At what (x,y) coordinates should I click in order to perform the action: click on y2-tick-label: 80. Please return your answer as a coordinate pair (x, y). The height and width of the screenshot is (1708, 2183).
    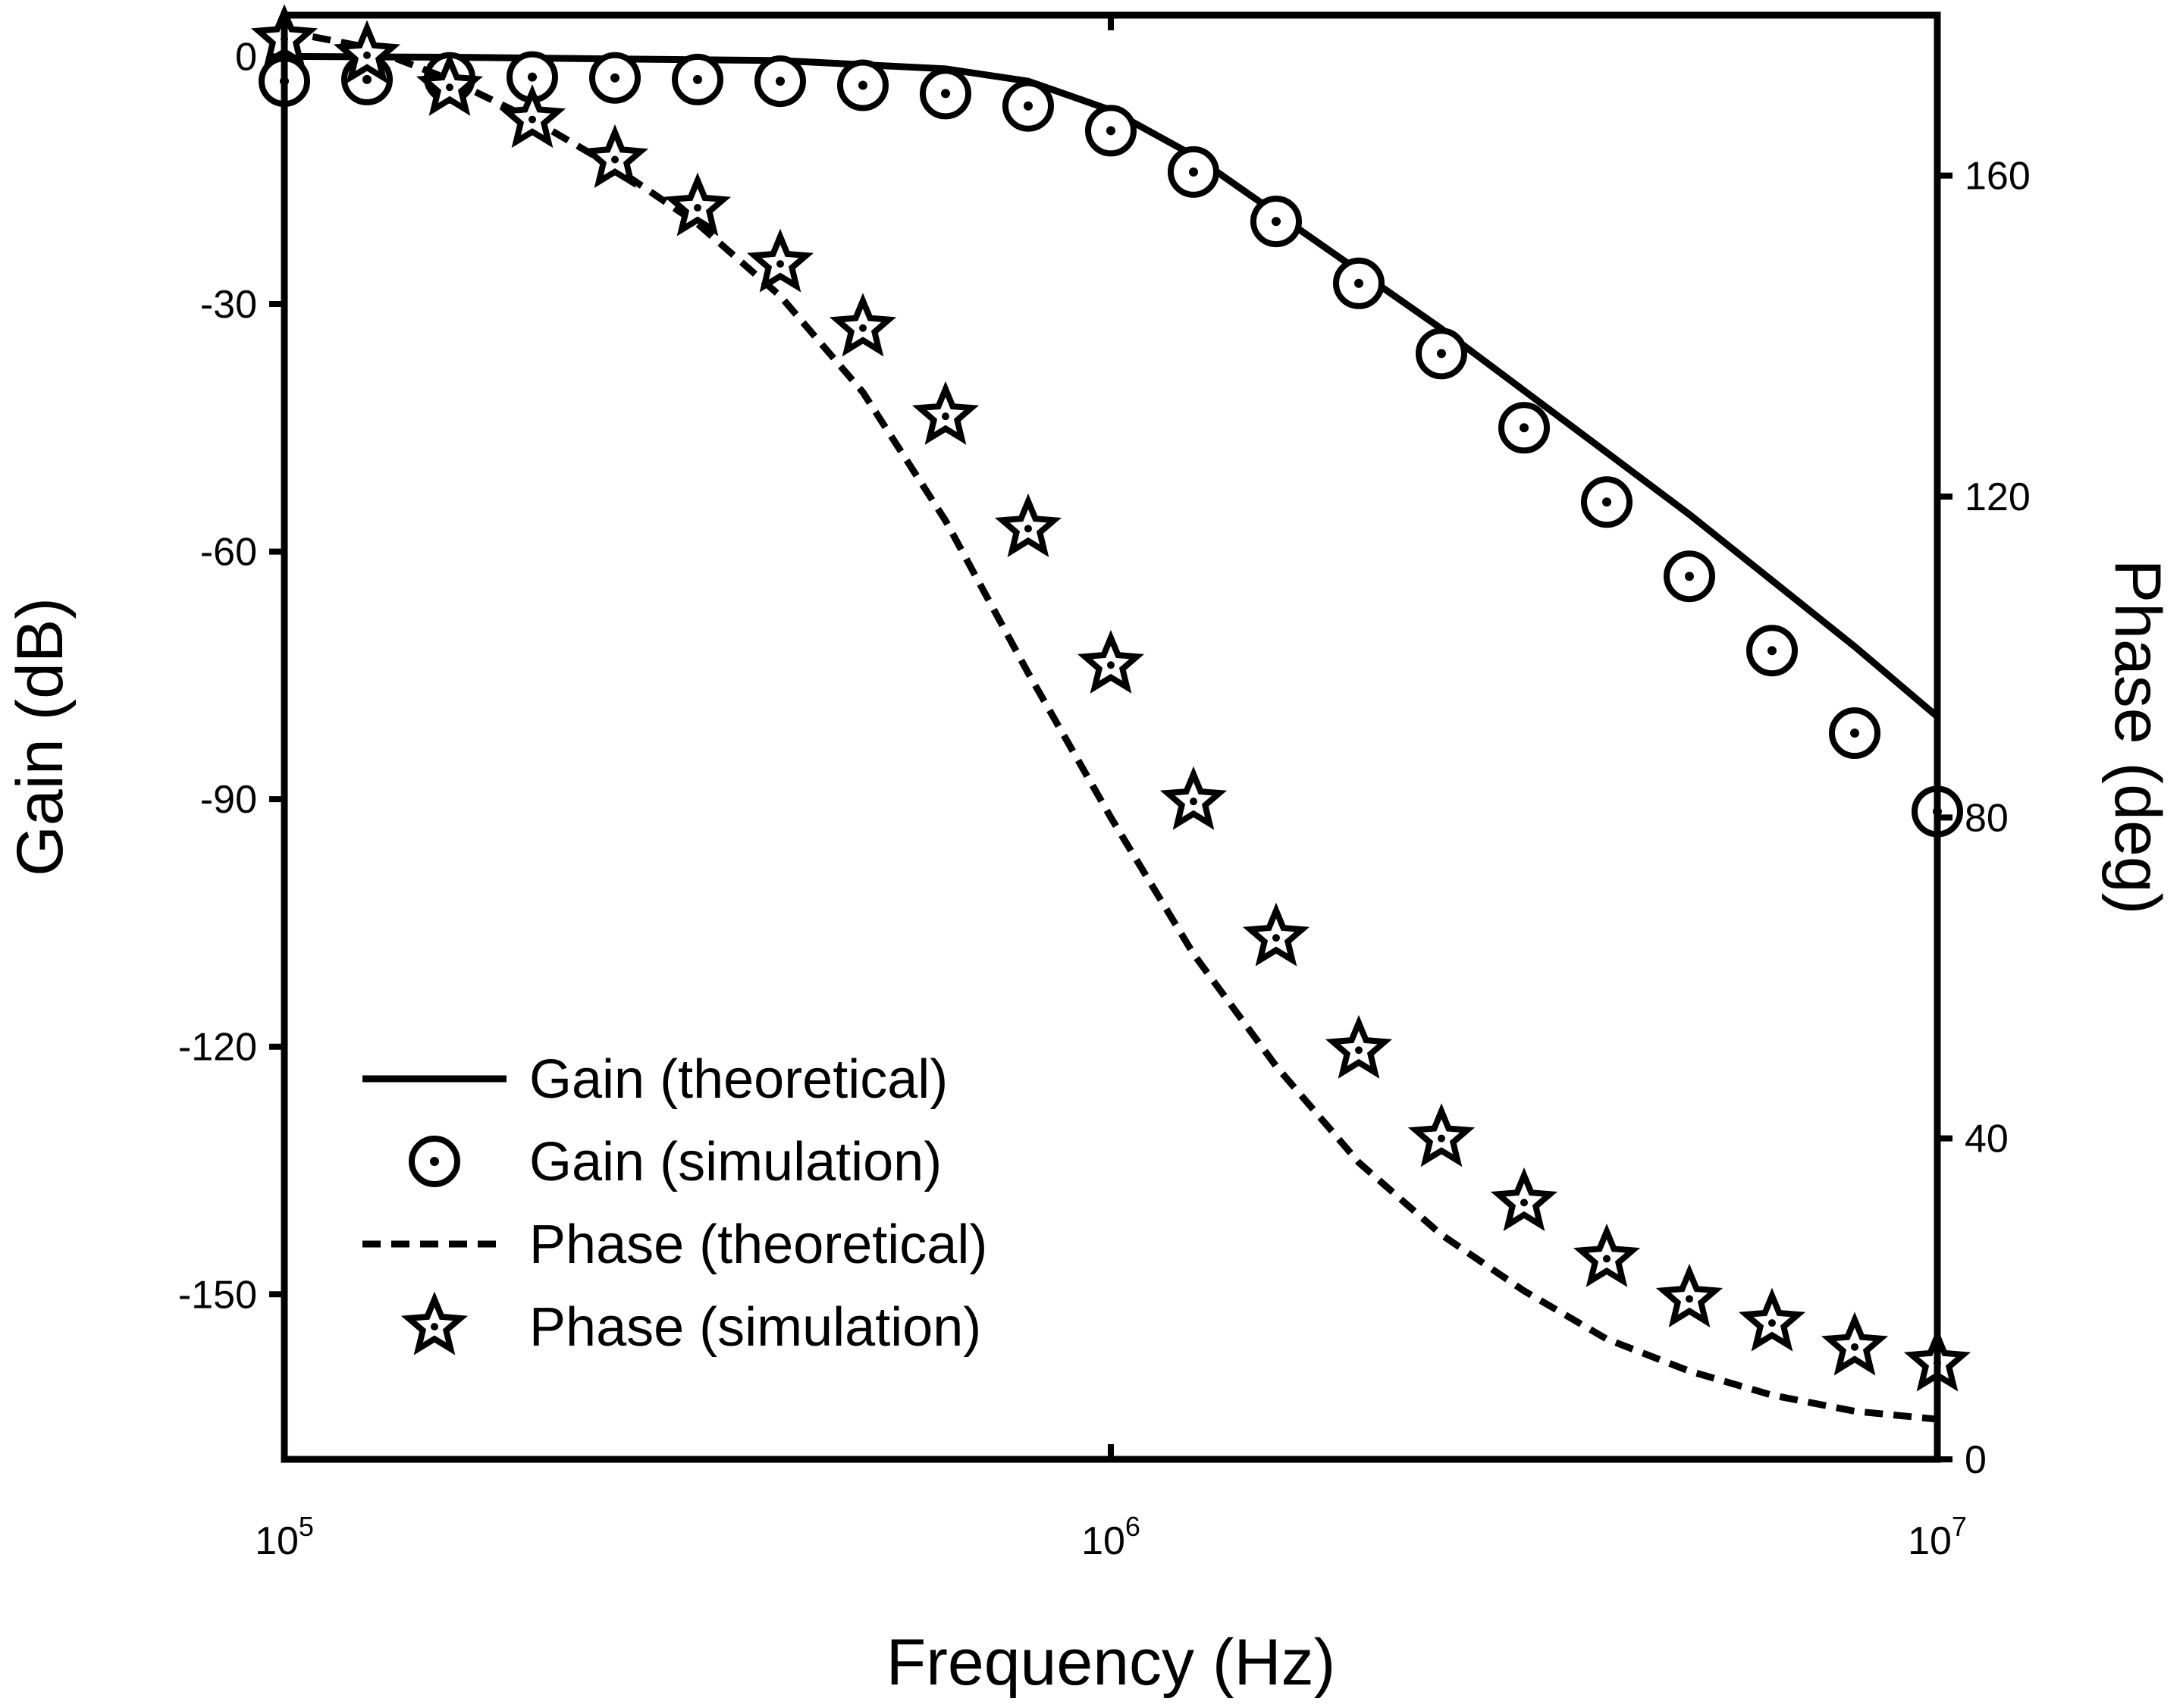
    Looking at the image, I should click on (1987, 818).